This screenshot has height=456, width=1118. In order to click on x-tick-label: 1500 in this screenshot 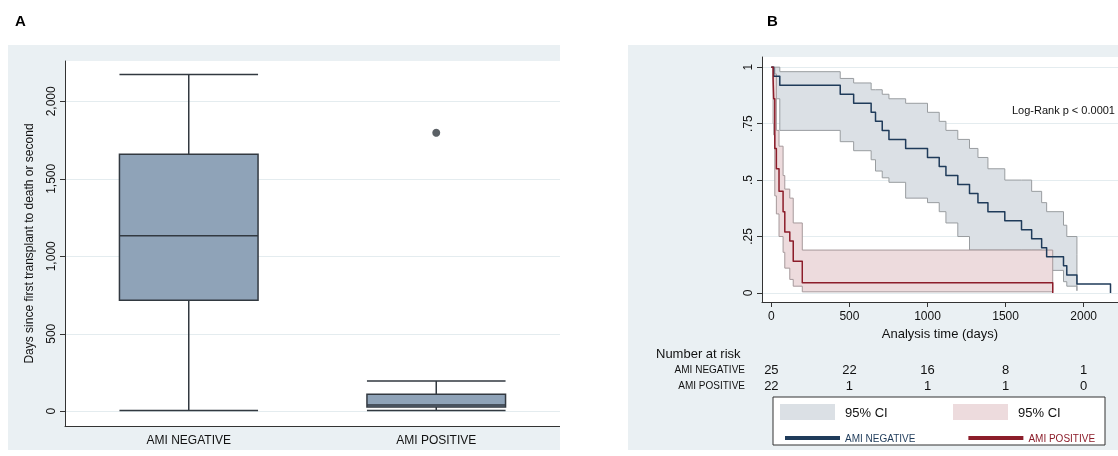, I will do `click(1006, 316)`.